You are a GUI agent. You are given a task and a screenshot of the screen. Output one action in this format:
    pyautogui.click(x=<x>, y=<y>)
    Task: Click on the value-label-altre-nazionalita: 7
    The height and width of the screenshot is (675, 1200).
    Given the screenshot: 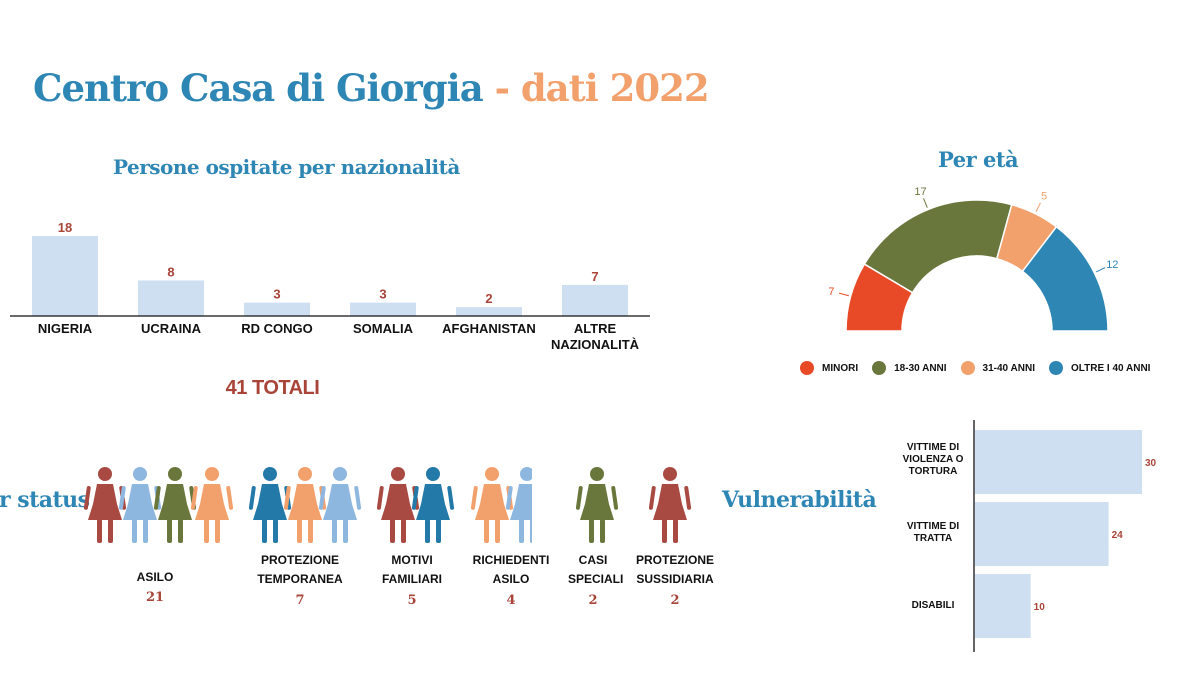 What is the action you would take?
    pyautogui.click(x=594, y=276)
    